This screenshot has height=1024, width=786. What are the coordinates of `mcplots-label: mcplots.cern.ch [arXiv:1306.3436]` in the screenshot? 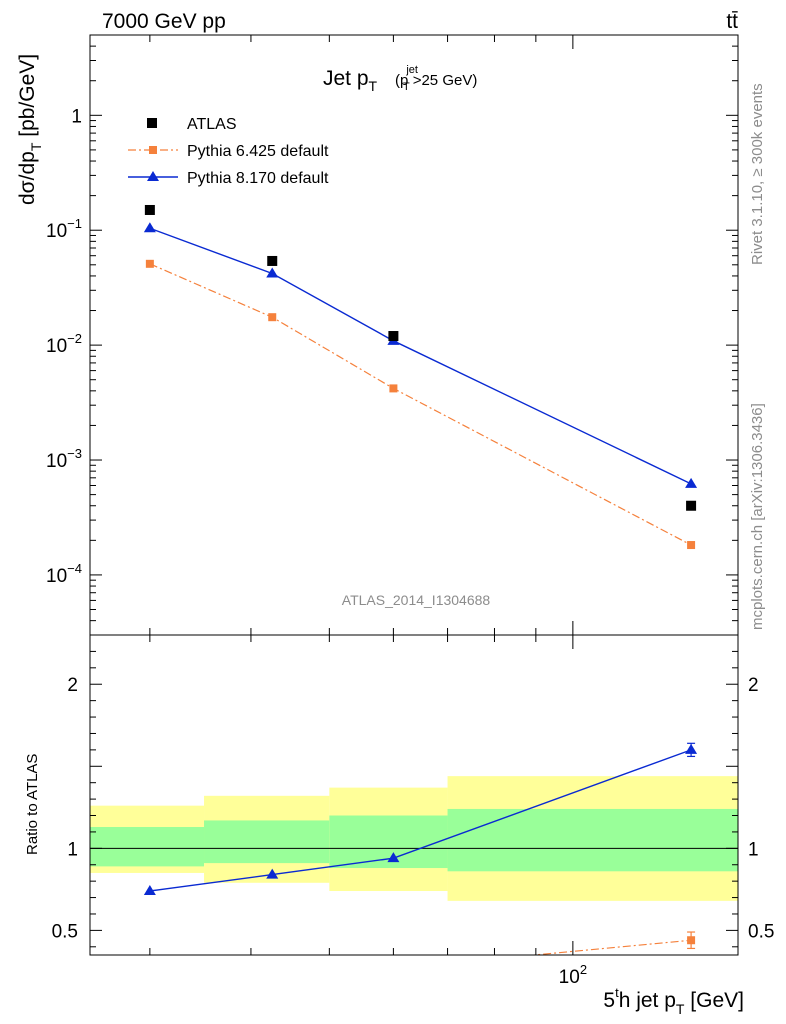 It's located at (757, 516).